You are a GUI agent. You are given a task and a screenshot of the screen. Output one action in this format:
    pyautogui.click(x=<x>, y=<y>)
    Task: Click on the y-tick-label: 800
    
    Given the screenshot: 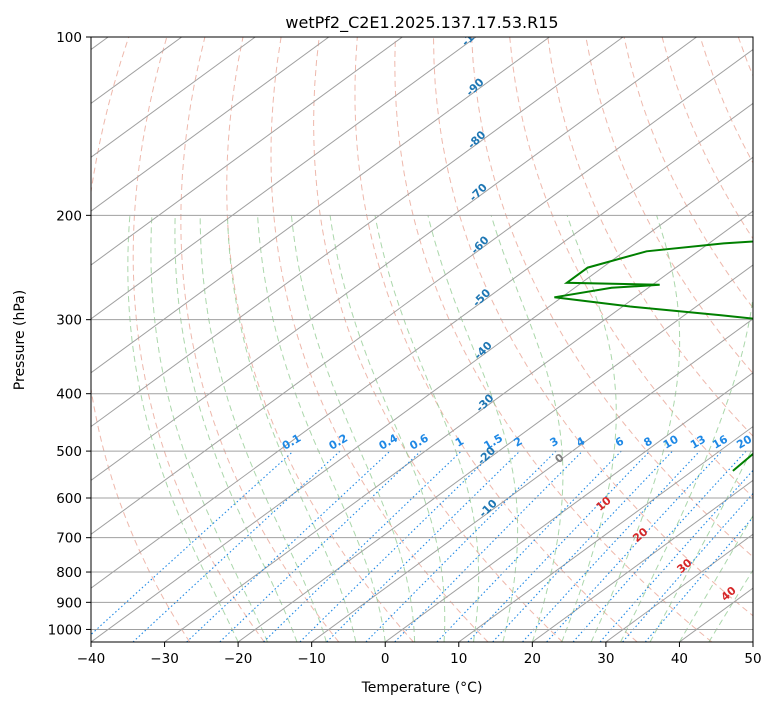 What is the action you would take?
    pyautogui.click(x=69, y=573)
    